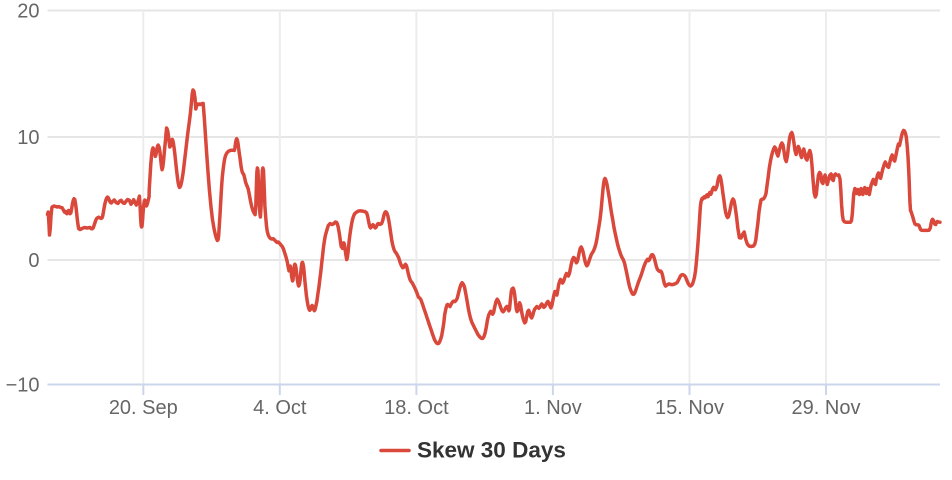 This screenshot has height=480, width=952. Describe the element at coordinates (143, 408) in the screenshot. I see `svg-text: 20. Sep` at that location.